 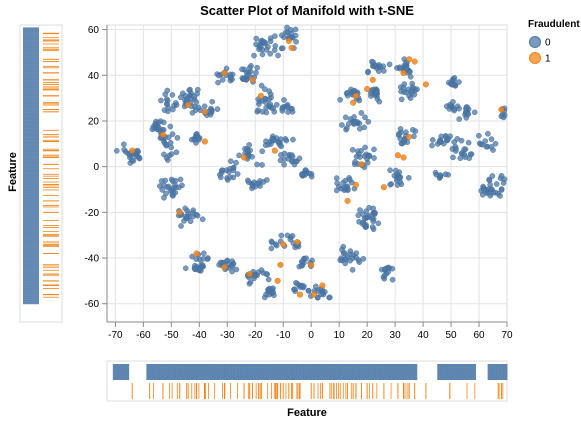 What do you see at coordinates (41, 173) in the screenshot?
I see `y-marginal-strip` at bounding box center [41, 173].